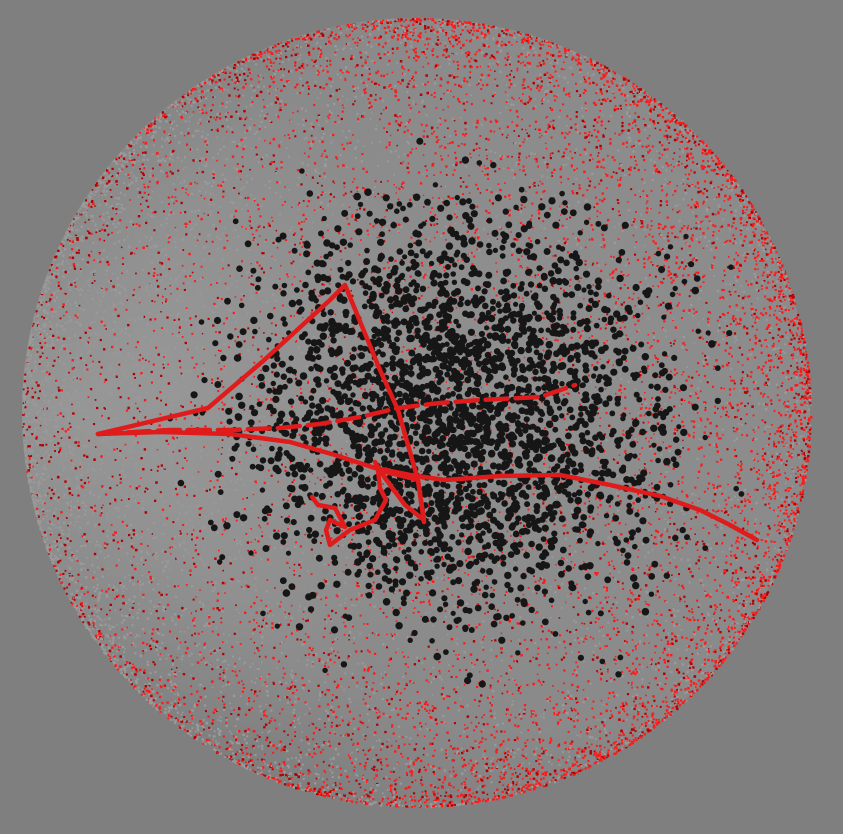 The image size is (843, 834). I want to click on trajectory-middle-dashed, so click(336, 409).